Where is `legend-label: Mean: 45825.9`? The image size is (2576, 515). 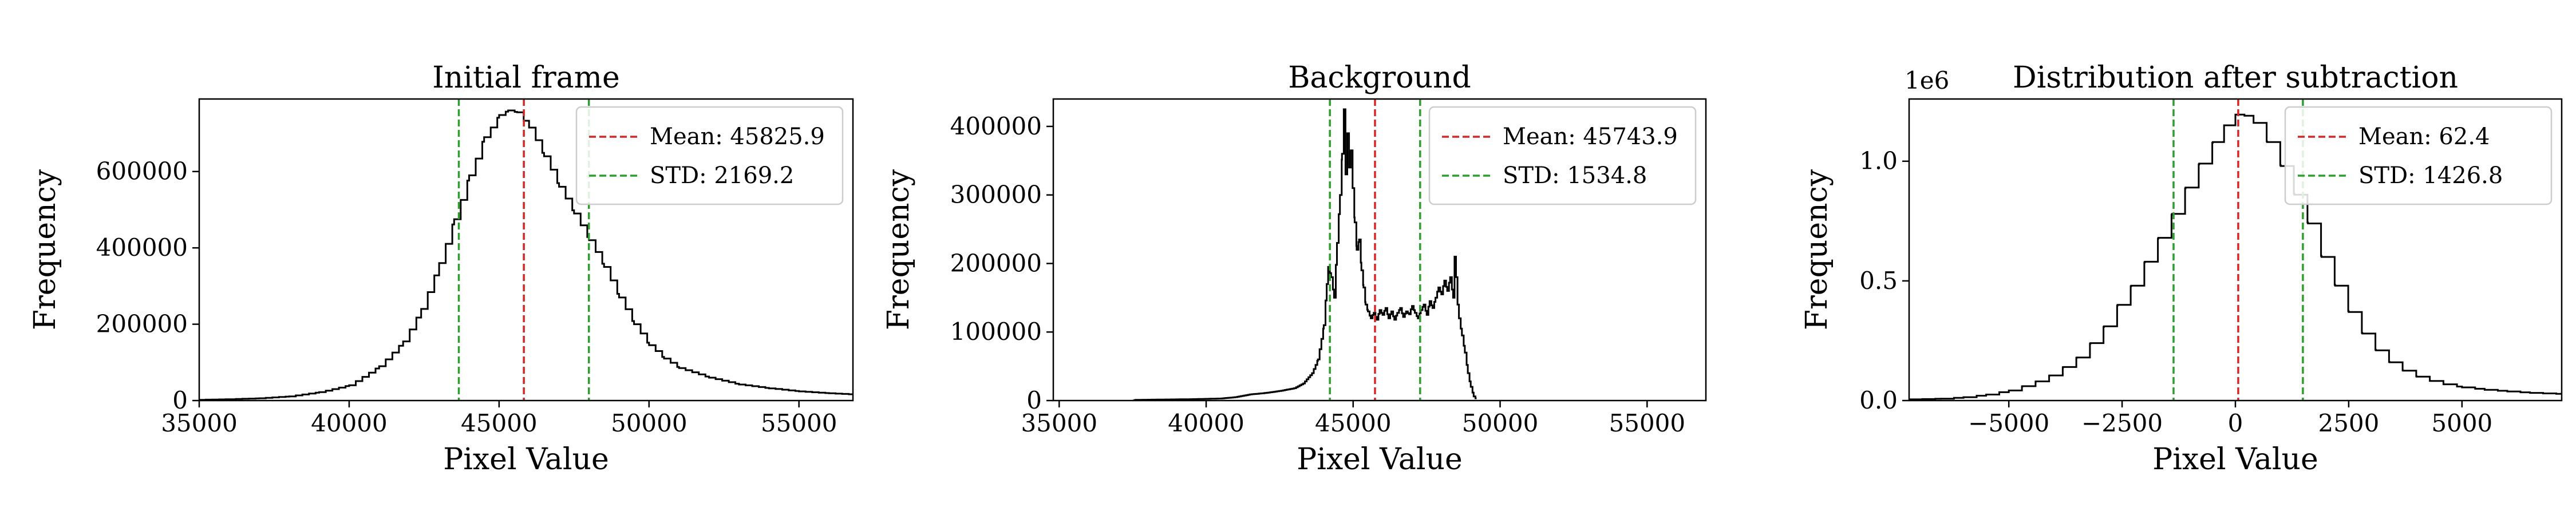 legend-label: Mean: 45825.9 is located at coordinates (737, 137).